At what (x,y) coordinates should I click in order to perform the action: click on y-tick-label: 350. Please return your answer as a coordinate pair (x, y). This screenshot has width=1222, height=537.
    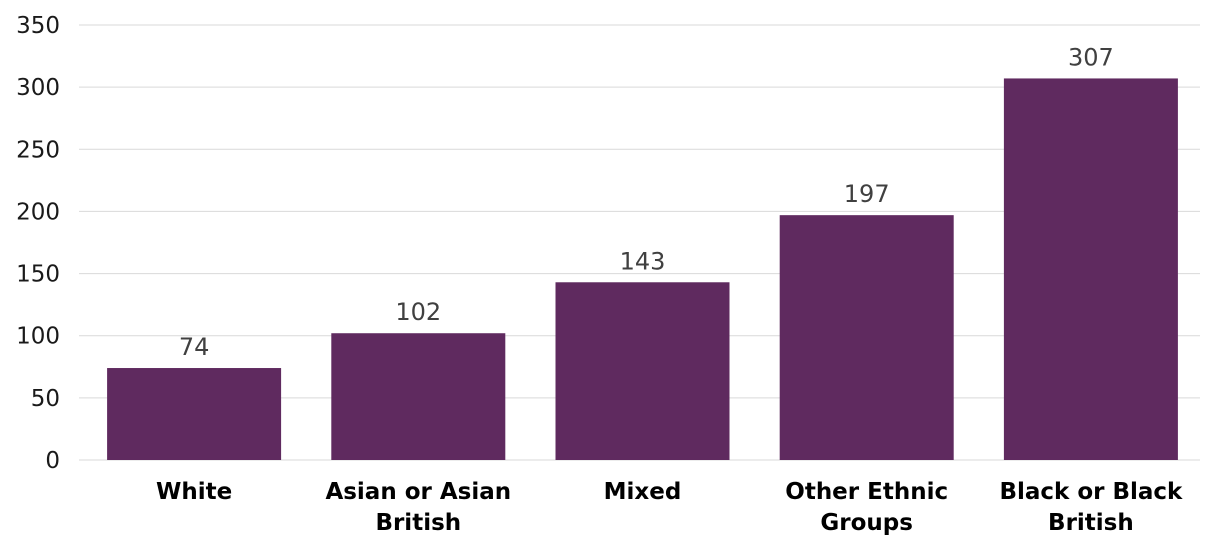
    Looking at the image, I should click on (38, 26).